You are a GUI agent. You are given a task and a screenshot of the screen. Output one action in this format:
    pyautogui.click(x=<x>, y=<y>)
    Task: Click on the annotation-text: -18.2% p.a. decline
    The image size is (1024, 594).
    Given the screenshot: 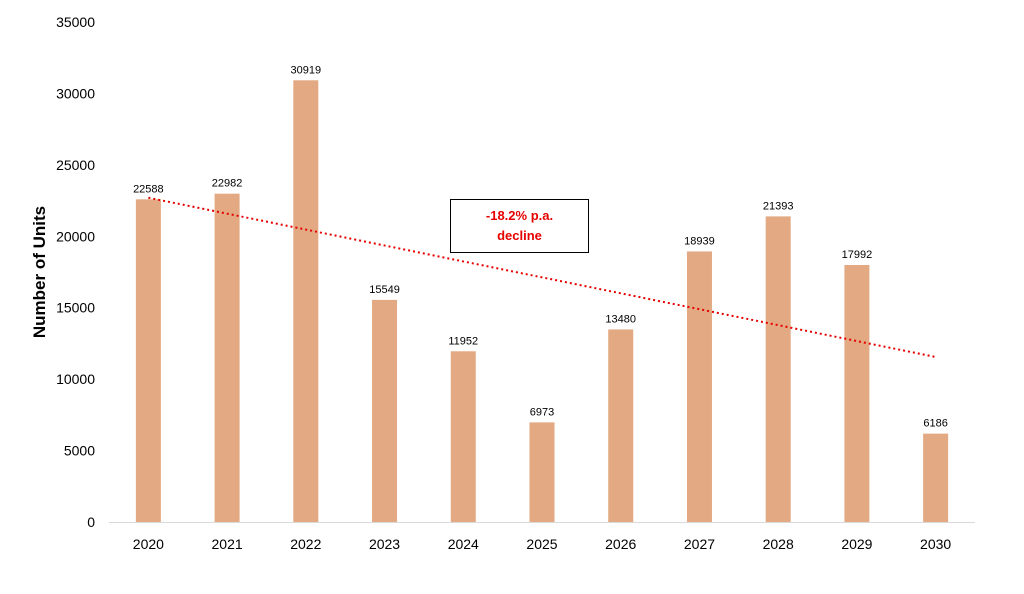 What is the action you would take?
    pyautogui.click(x=519, y=225)
    